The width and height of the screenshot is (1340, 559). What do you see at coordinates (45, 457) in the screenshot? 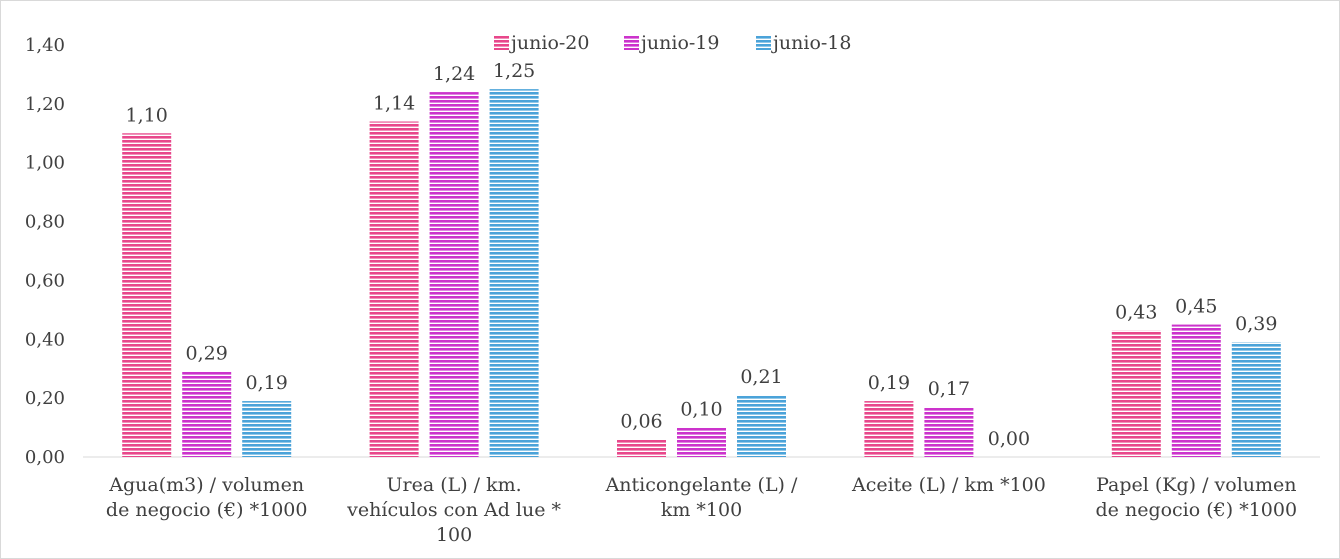
I see `y-tick-label: 0,00` at bounding box center [45, 457].